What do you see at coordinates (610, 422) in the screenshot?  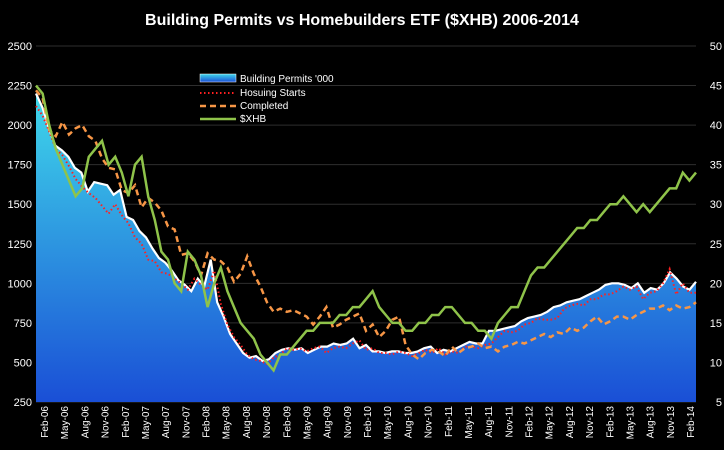 I see `x-tick-label: Feb-13` at bounding box center [610, 422].